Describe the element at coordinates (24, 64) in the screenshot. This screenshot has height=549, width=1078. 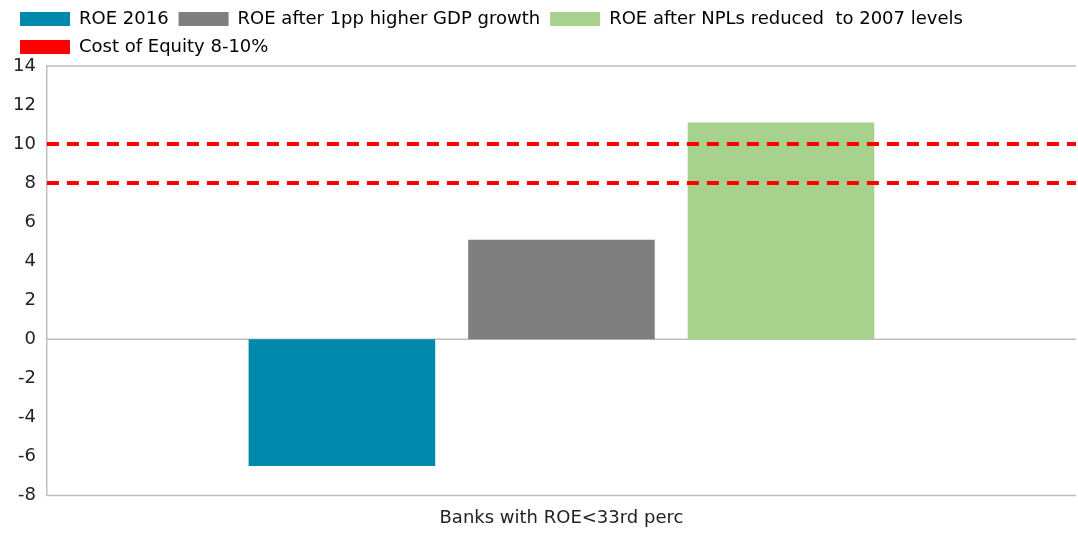
I see `y-tick-label: 14` at that location.